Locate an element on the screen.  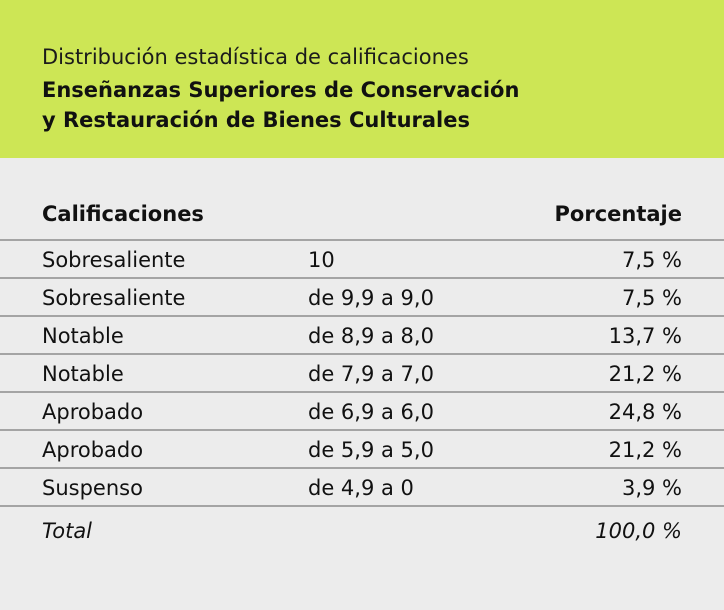
range-cell: de 4,9 a 0 is located at coordinates (361, 488).